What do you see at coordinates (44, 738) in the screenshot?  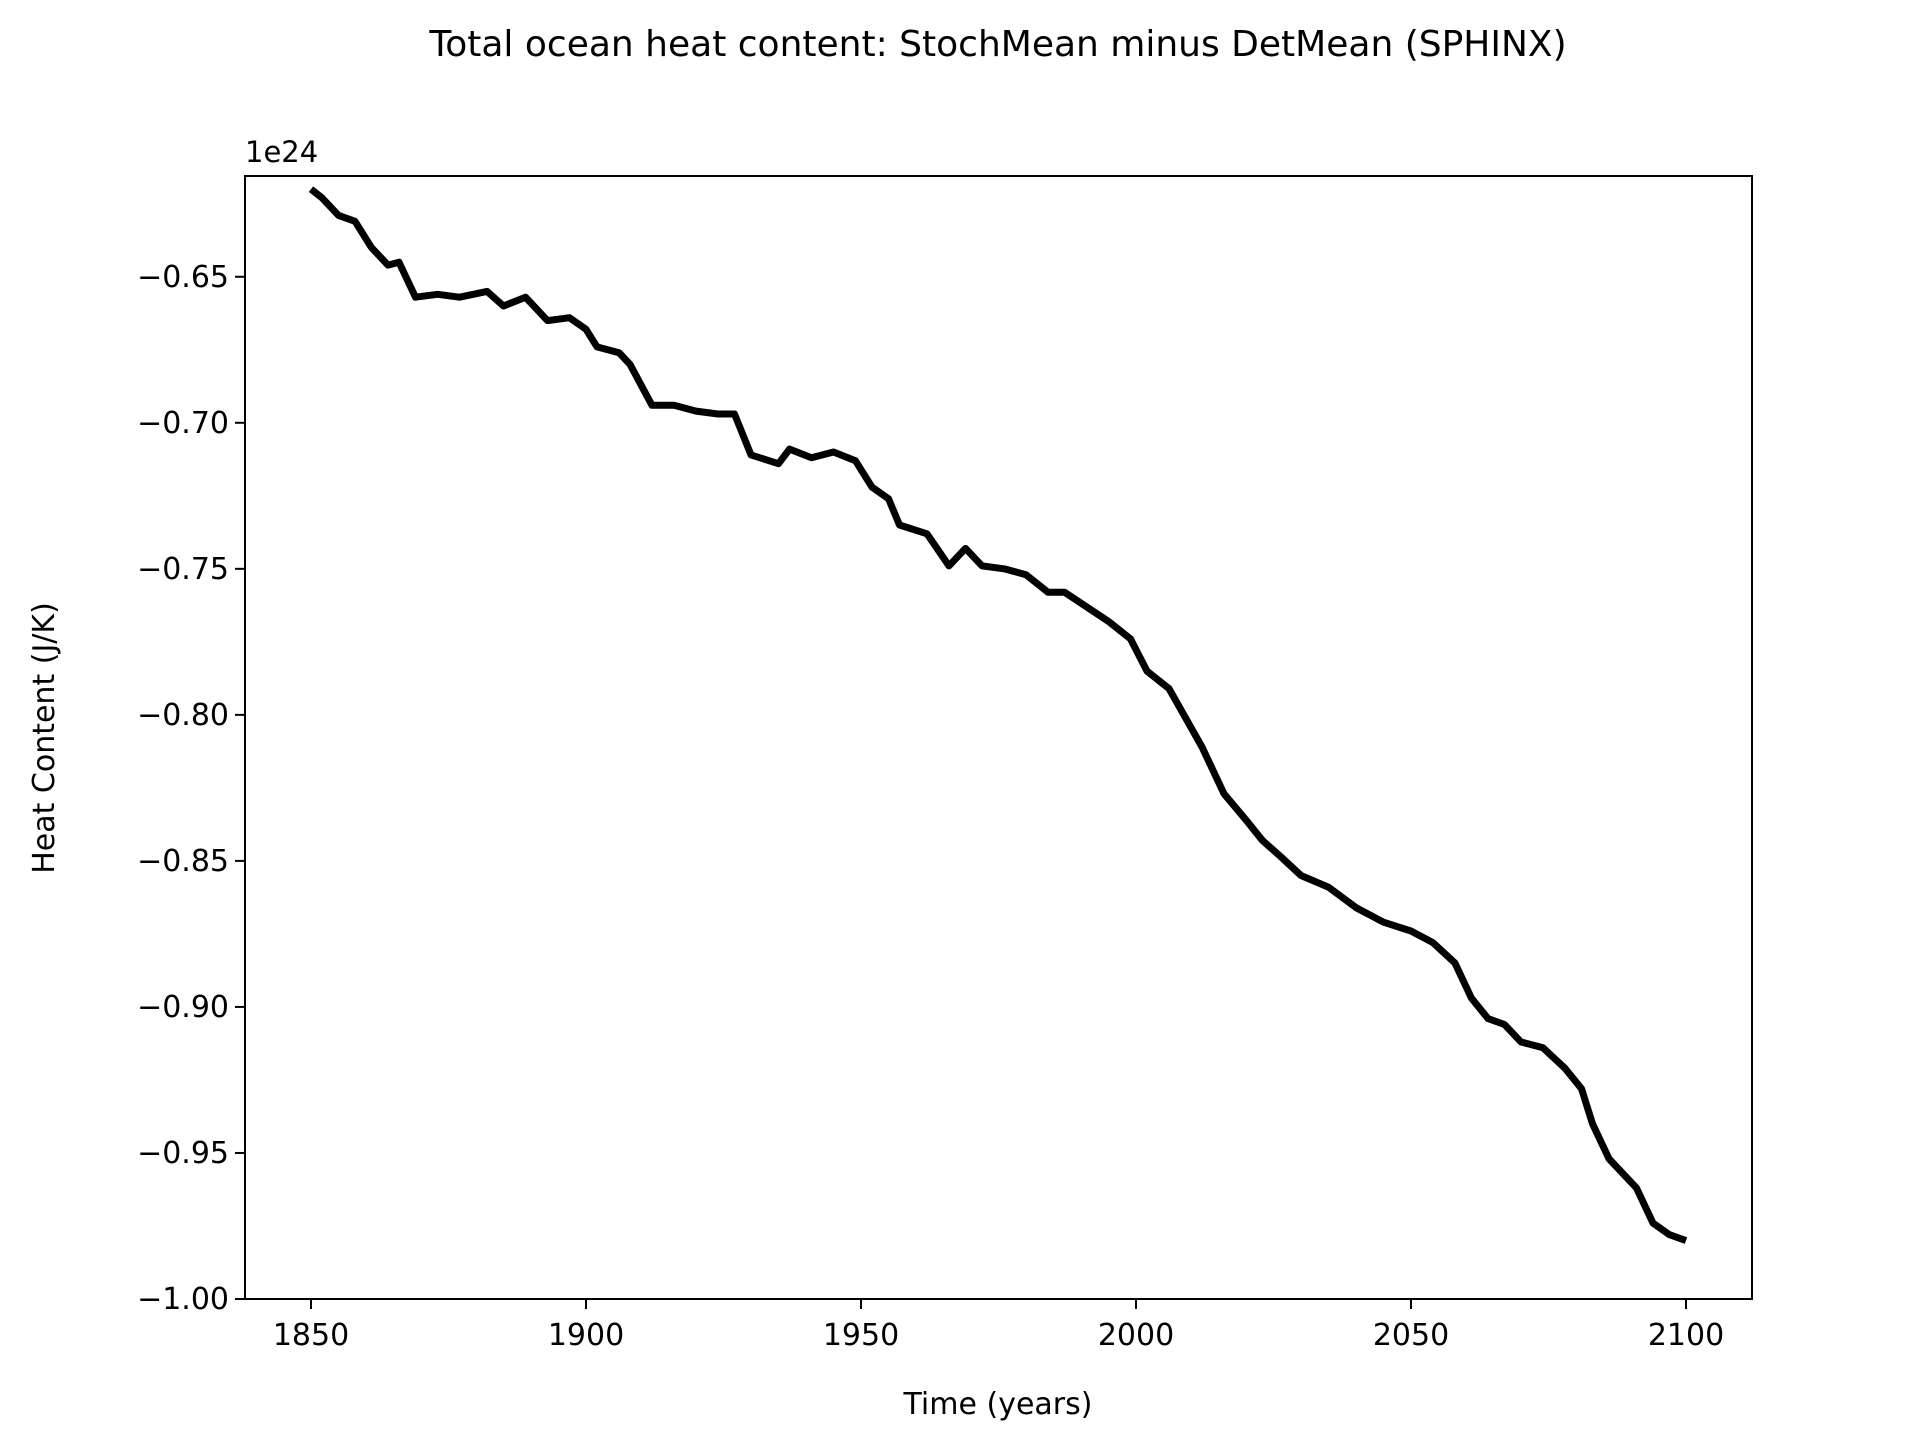 I see `y-axis-label: Heat Content (J/K)` at bounding box center [44, 738].